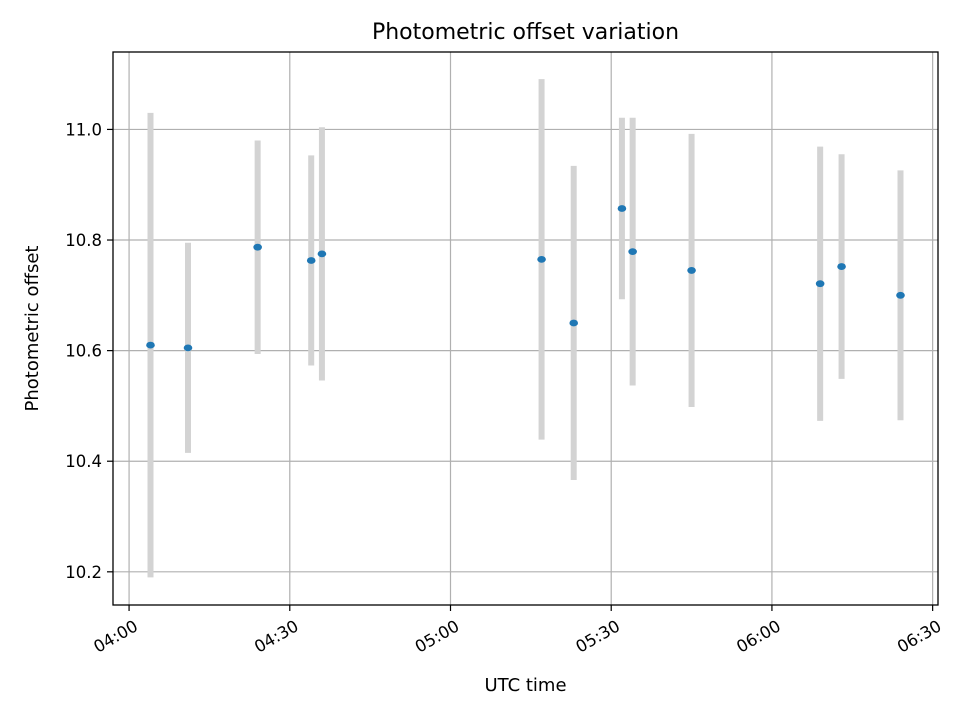 Image resolution: width=960 pixels, height=720 pixels. I want to click on y-tick-label: 10.2, so click(83, 572).